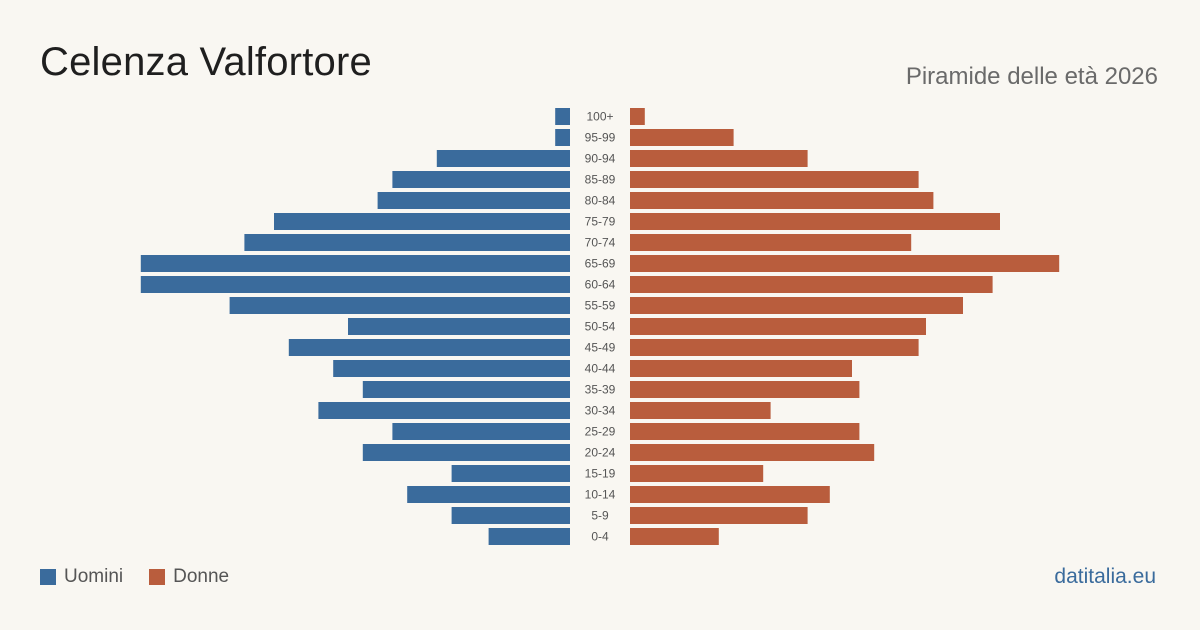  I want to click on brand-link: datitalia.eu, so click(1105, 576).